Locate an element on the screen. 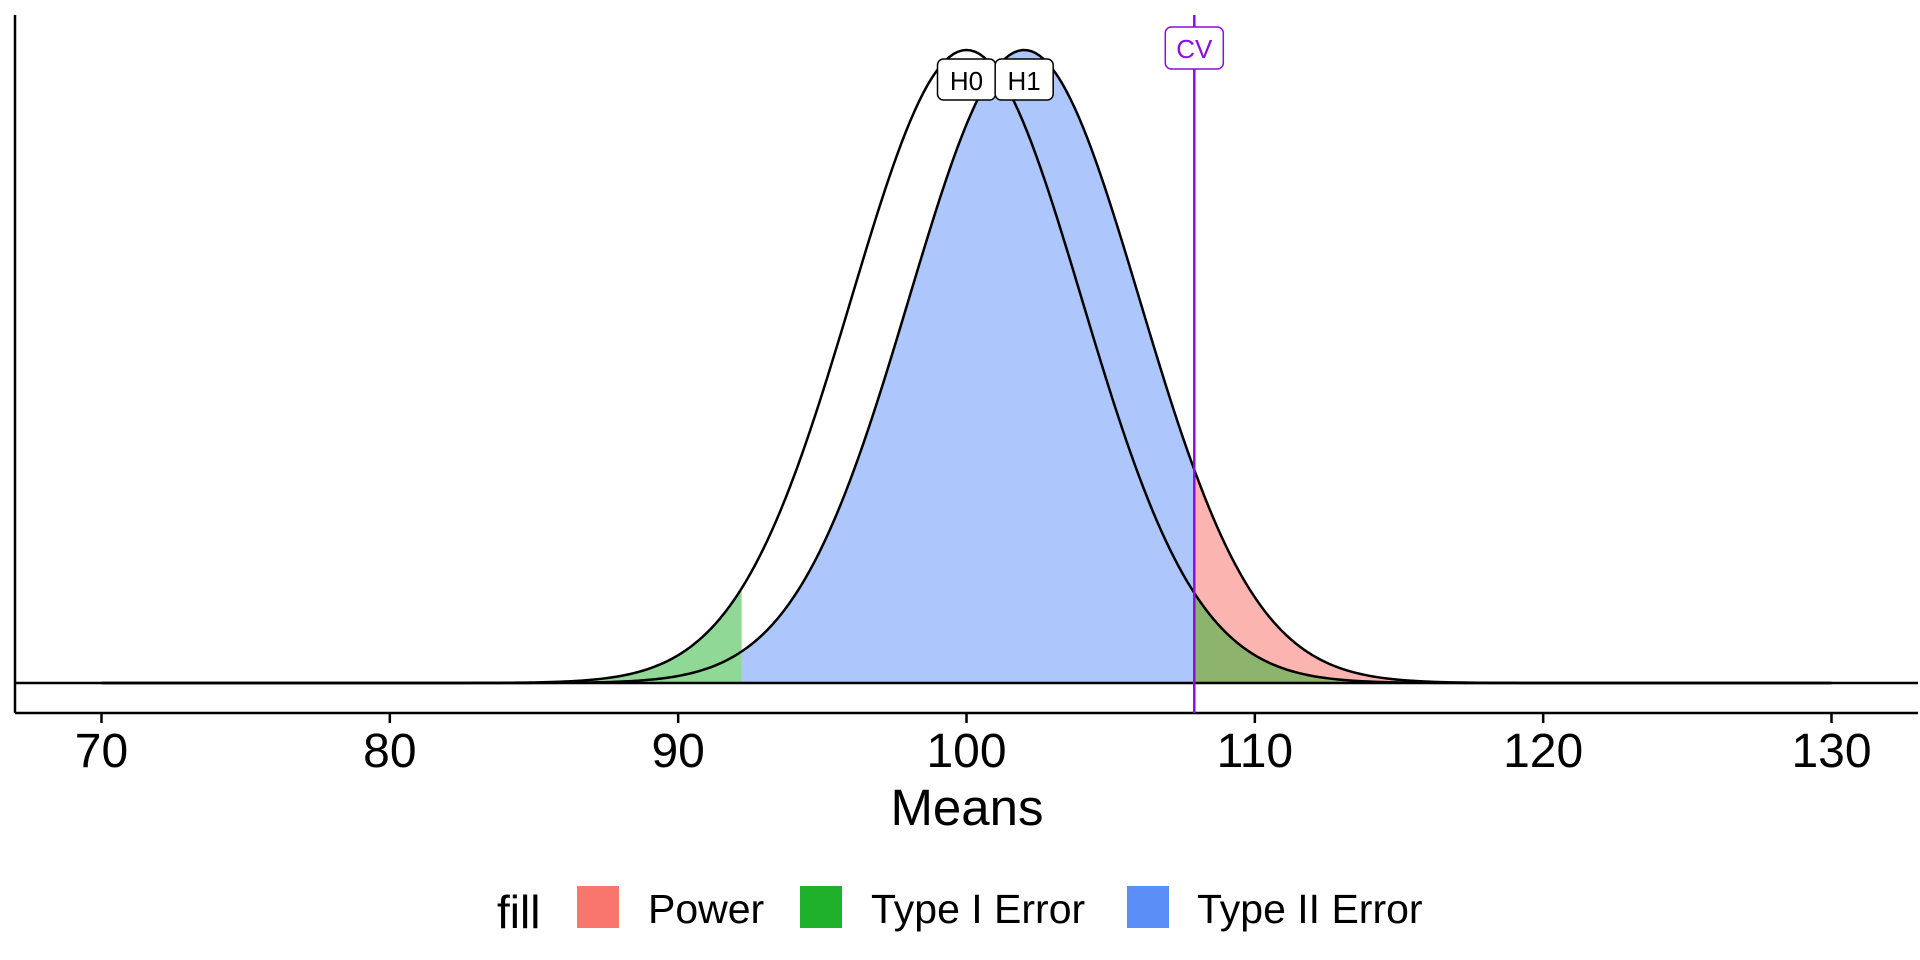  legend-swatch-type-i-error is located at coordinates (821, 907).